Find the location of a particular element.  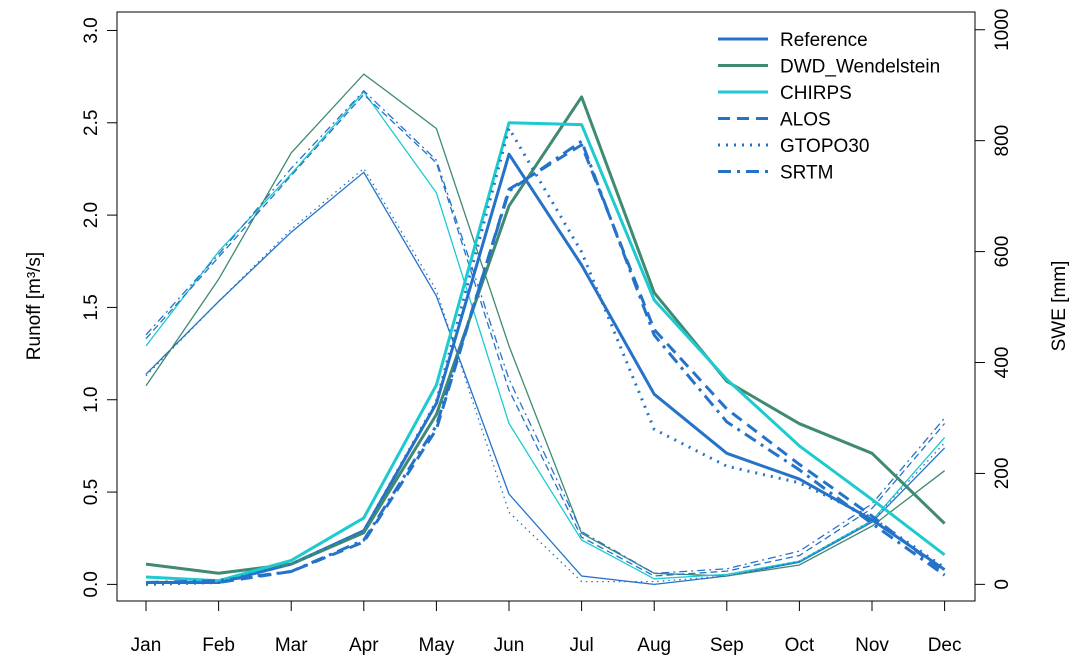

x-tick-label: Aug is located at coordinates (654, 645).